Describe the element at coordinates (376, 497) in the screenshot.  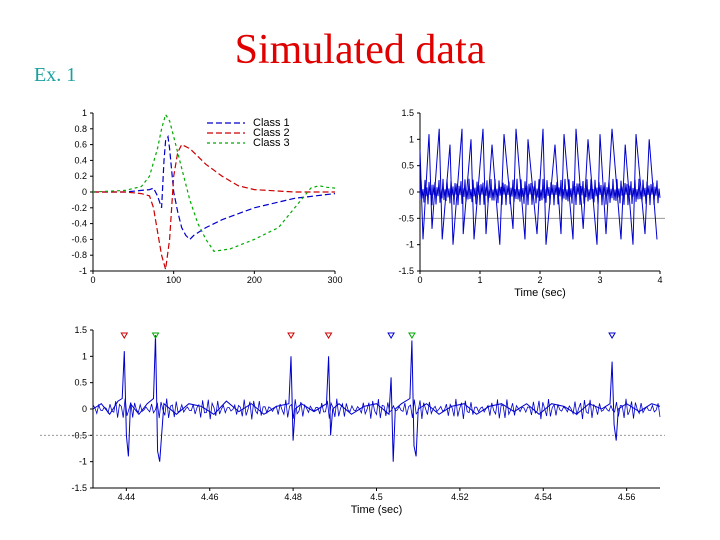
I see `x-tick-label: 4.5` at that location.